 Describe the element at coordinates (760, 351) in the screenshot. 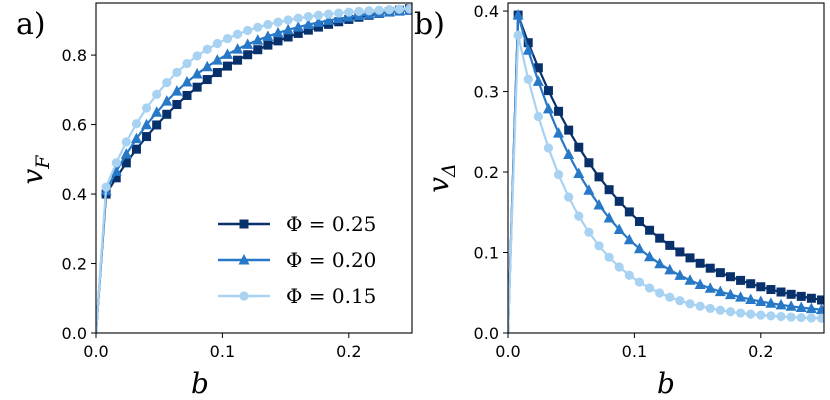

I see `panel-b-x-tick-label-2: 0.2` at that location.